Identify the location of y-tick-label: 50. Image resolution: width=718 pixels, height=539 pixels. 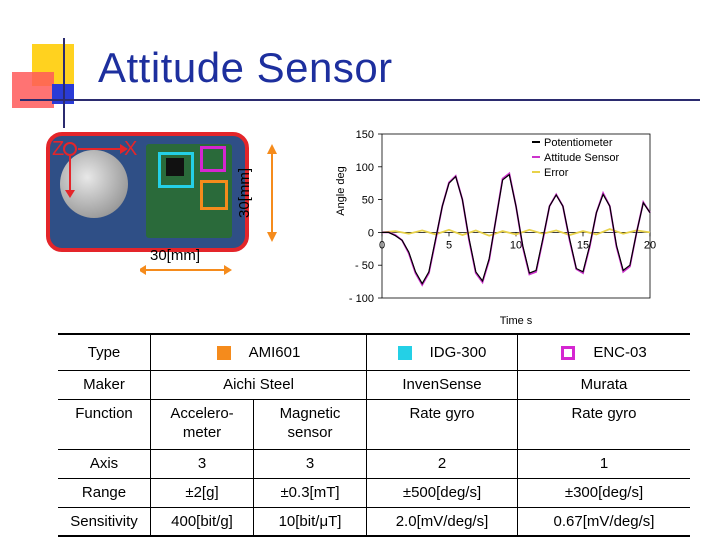
(368, 201).